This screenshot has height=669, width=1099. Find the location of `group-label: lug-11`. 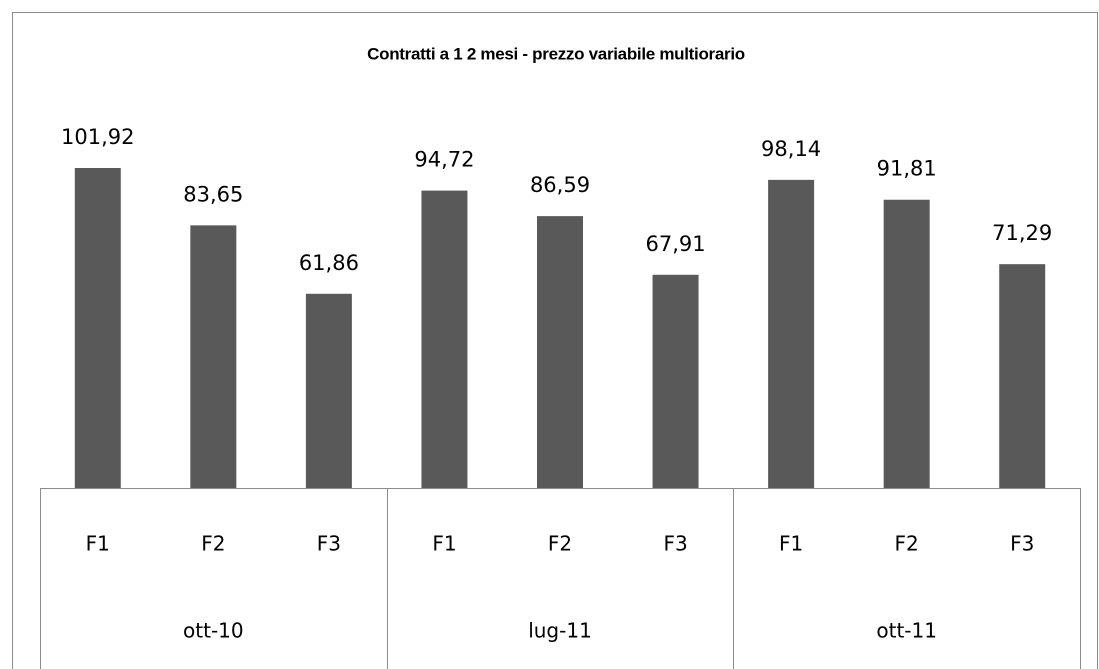

group-label: lug-11 is located at coordinates (560, 631).